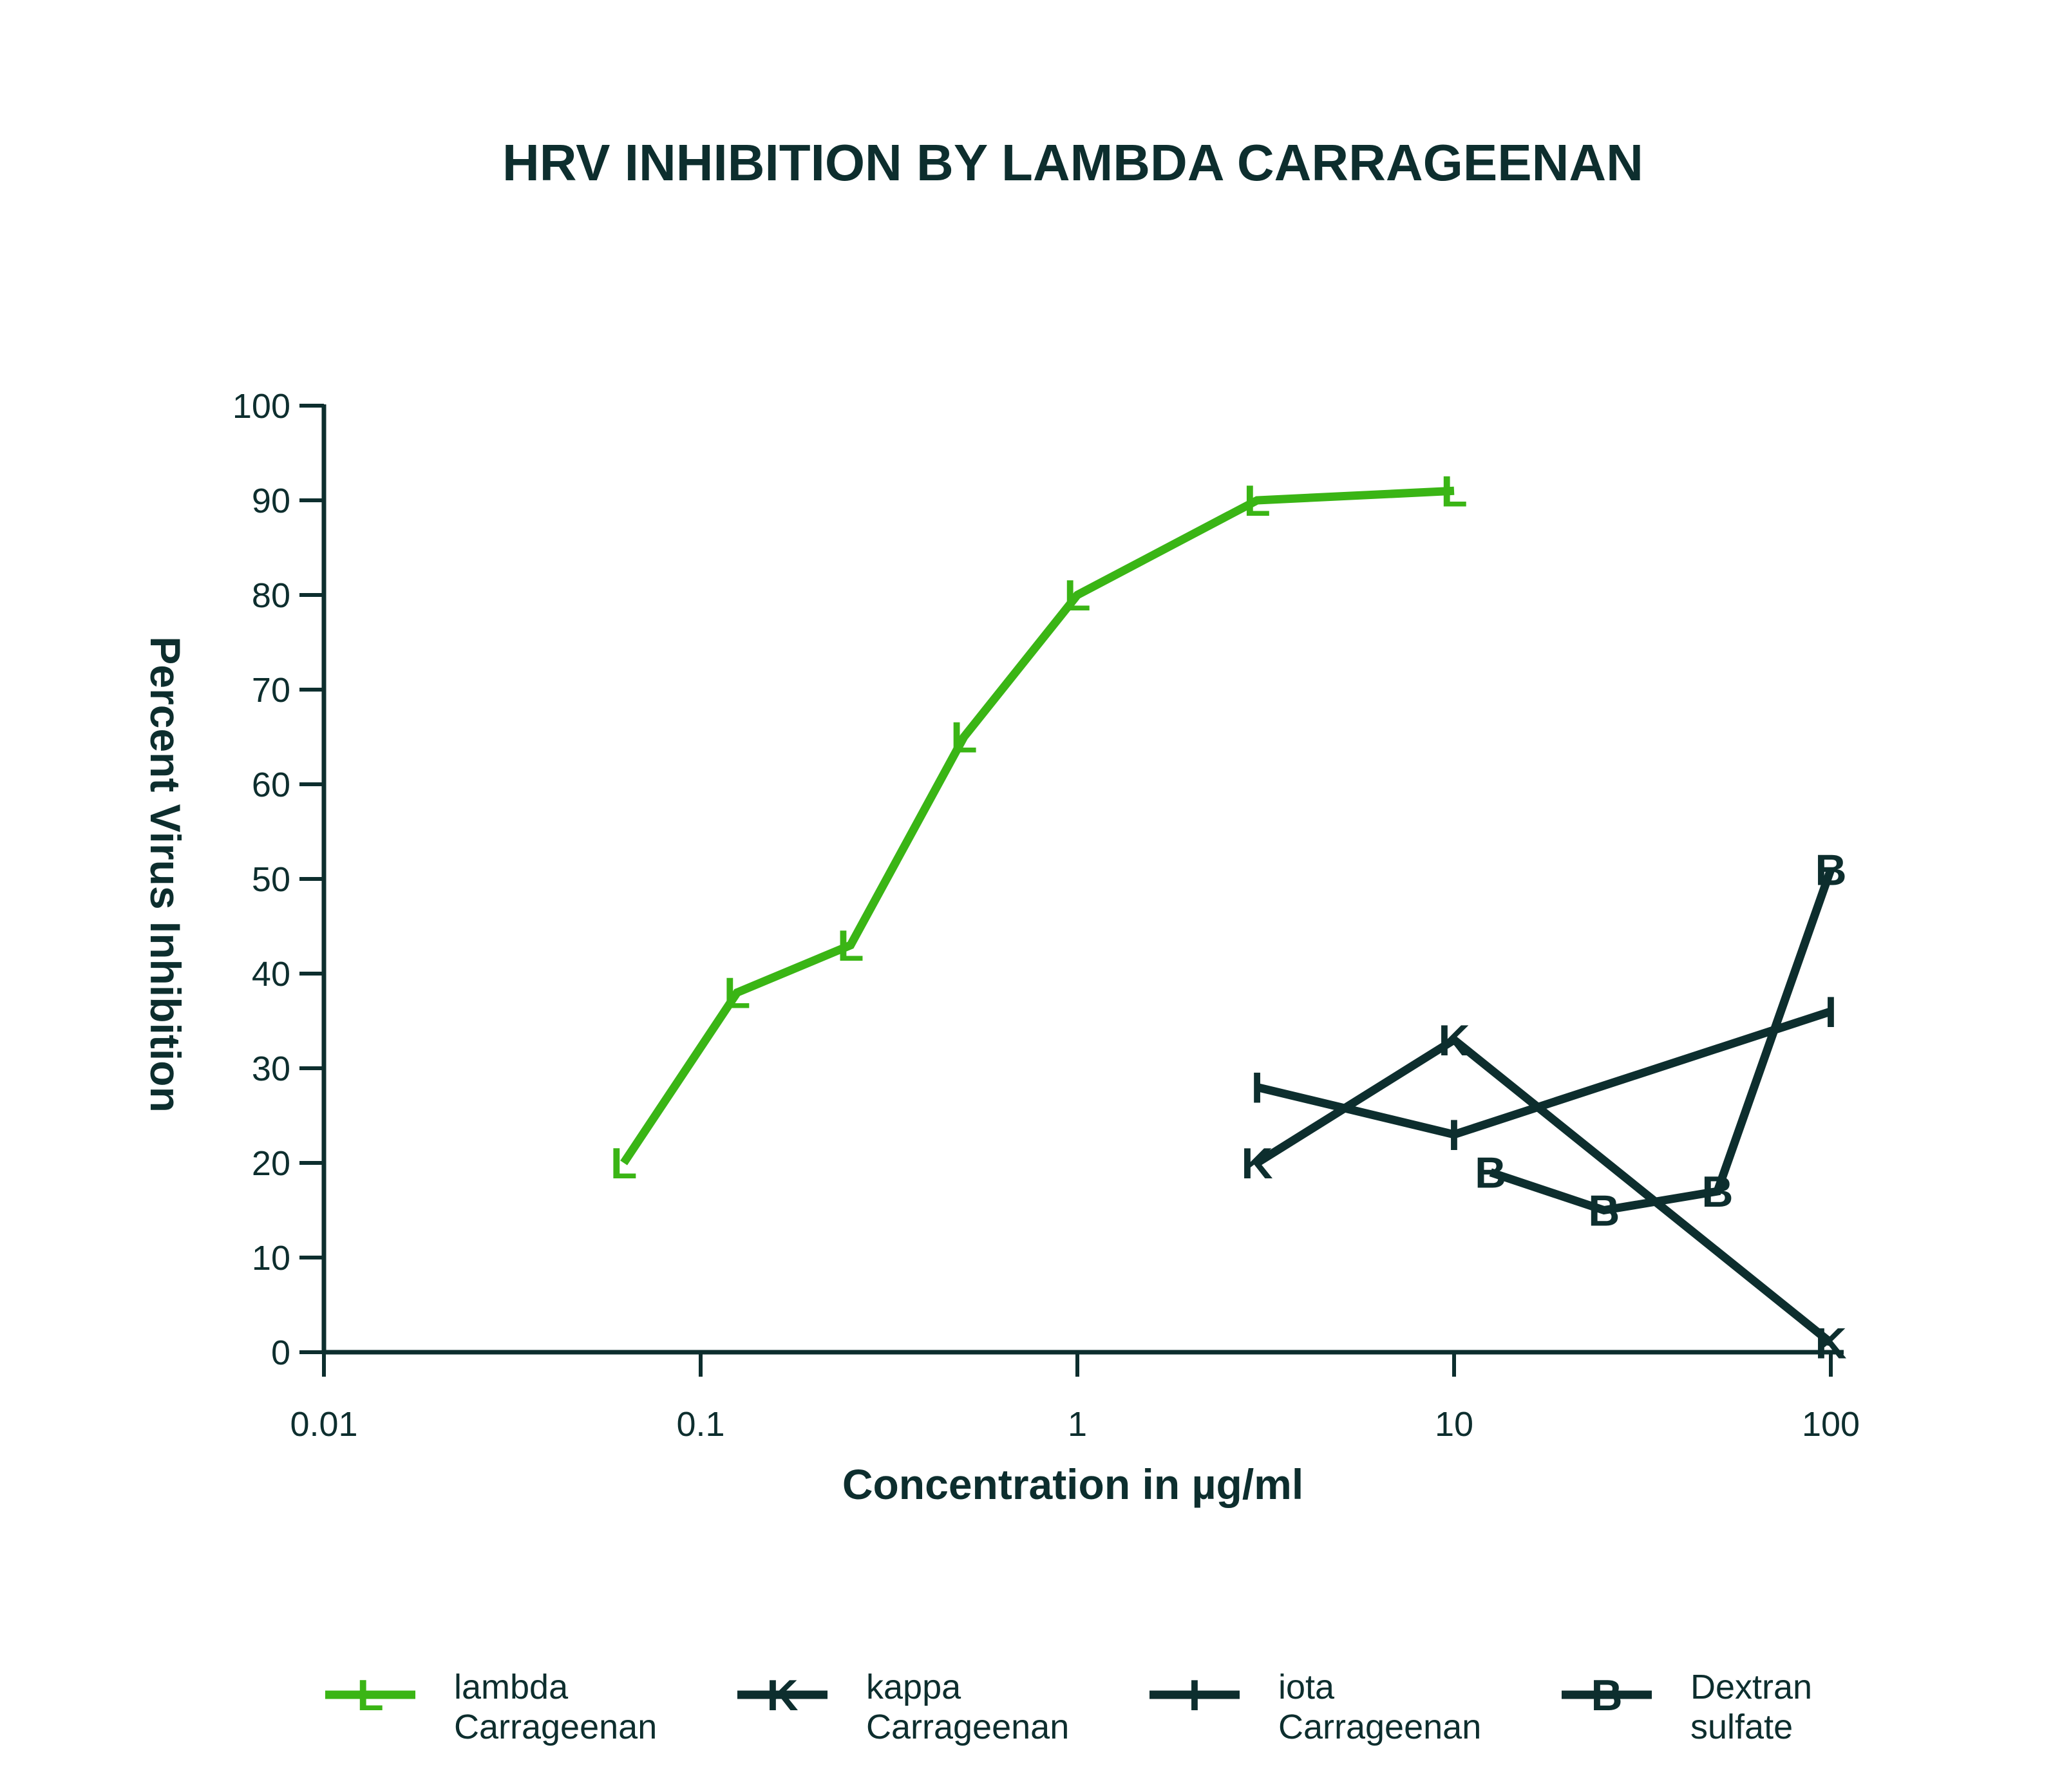 Image resolution: width=2062 pixels, height=1792 pixels. What do you see at coordinates (1077, 1424) in the screenshot?
I see `x-tick-label: 1` at bounding box center [1077, 1424].